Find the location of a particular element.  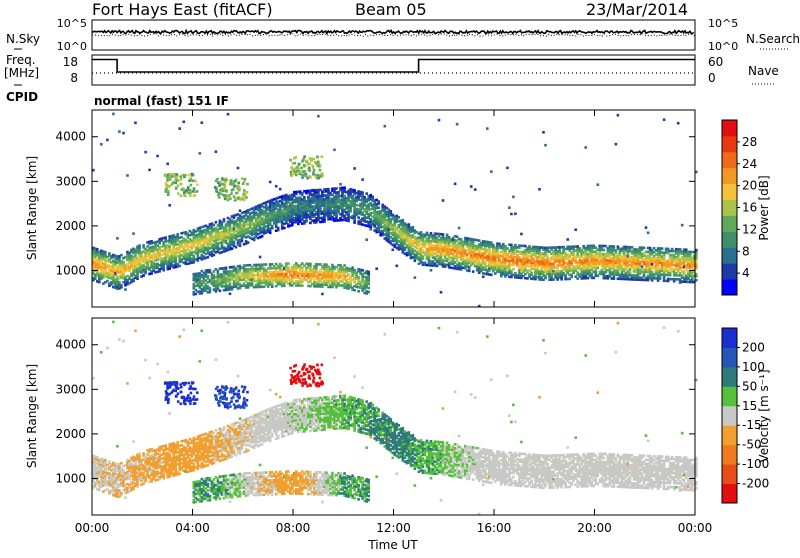

noise-panel: N.Sky 10^5 10^0 10^5 10^0 N.Search is located at coordinates (403, 35).